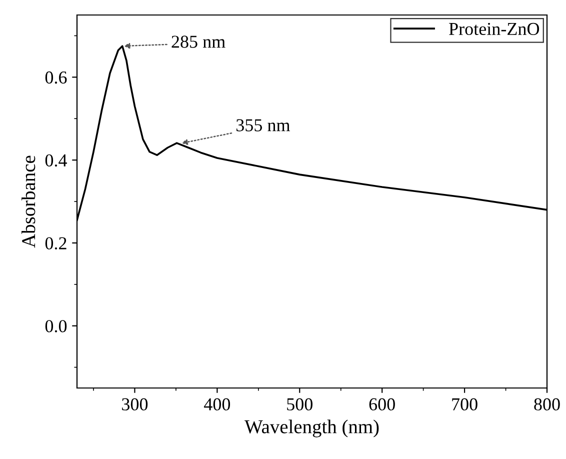 This screenshot has height=459, width=566. Describe the element at coordinates (494, 29) in the screenshot. I see `legend-label: Protein-ZnO` at that location.